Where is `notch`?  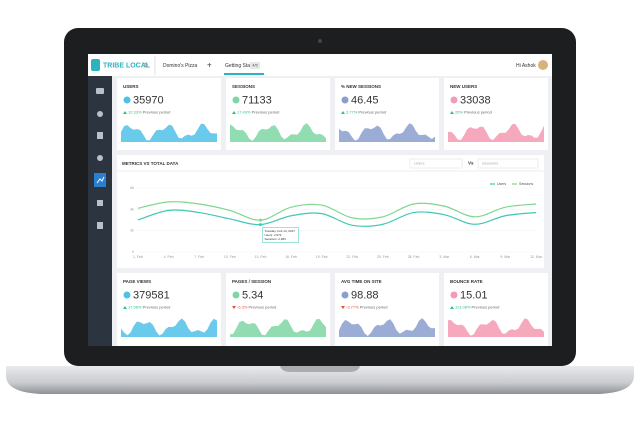
notch is located at coordinates (320, 369).